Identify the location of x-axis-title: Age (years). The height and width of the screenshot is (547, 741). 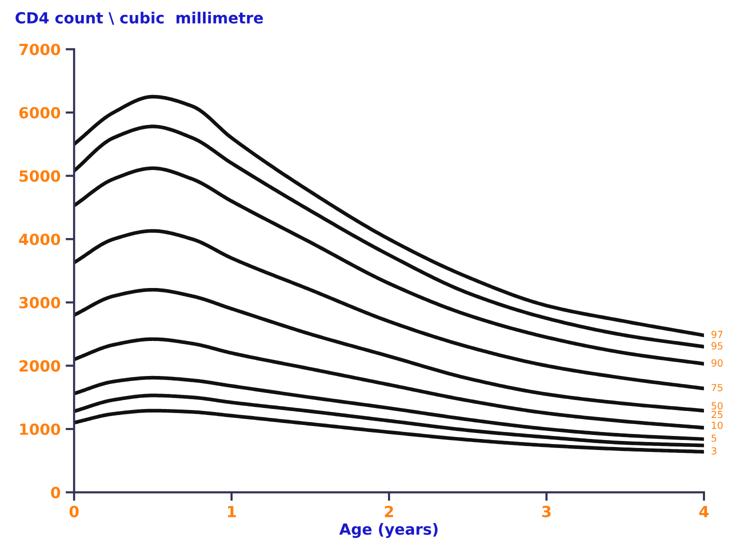
(388, 530).